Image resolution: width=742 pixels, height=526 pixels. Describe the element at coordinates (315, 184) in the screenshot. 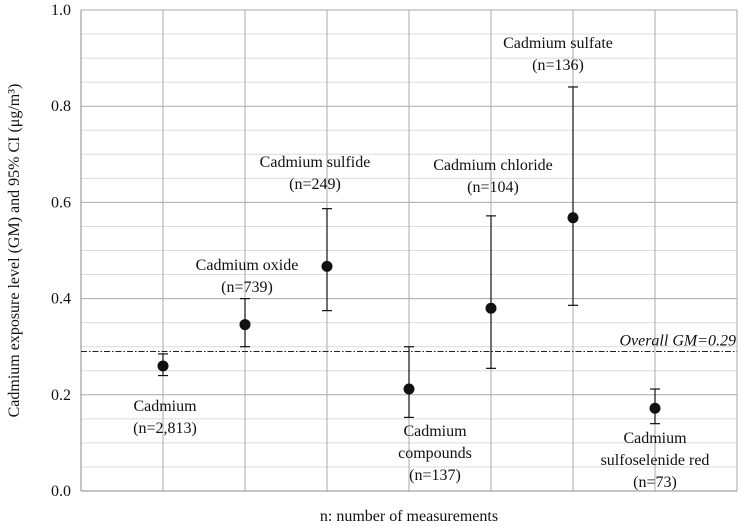

I see `point-label-n: (n=249)` at that location.